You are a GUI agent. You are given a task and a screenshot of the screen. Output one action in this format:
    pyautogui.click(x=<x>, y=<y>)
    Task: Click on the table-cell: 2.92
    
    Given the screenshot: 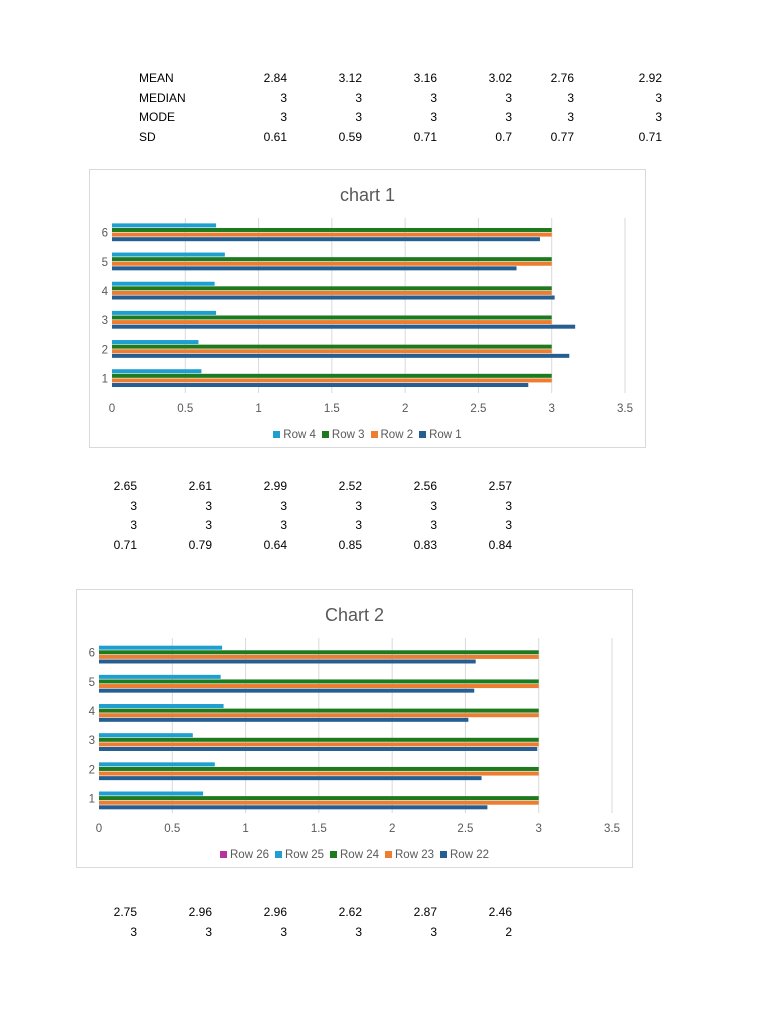 What is the action you would take?
    pyautogui.click(x=650, y=78)
    